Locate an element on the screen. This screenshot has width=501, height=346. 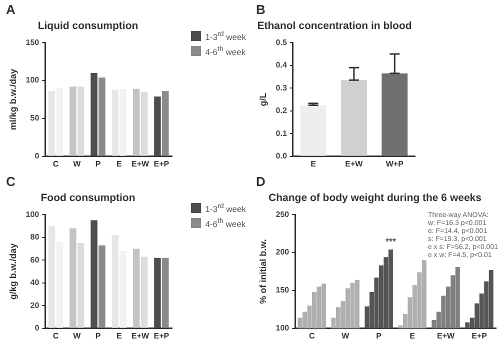
y-tick-label: 80 is located at coordinates (35, 237).